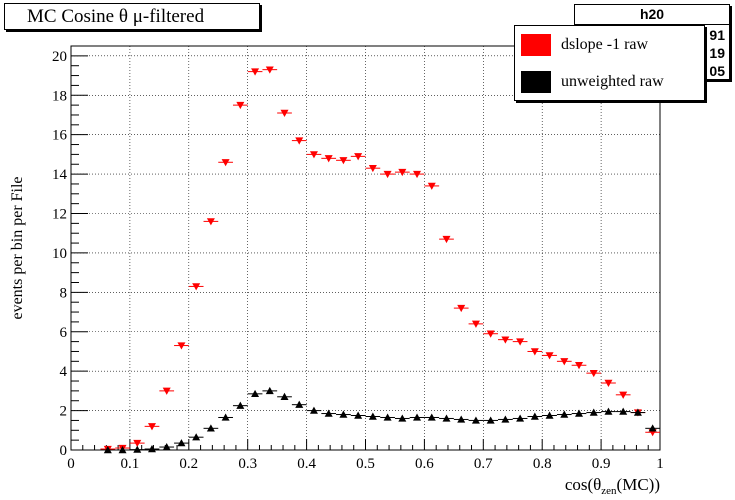 The image size is (735, 500). What do you see at coordinates (605, 44) in the screenshot?
I see `legend-label: dslope -1 raw` at bounding box center [605, 44].